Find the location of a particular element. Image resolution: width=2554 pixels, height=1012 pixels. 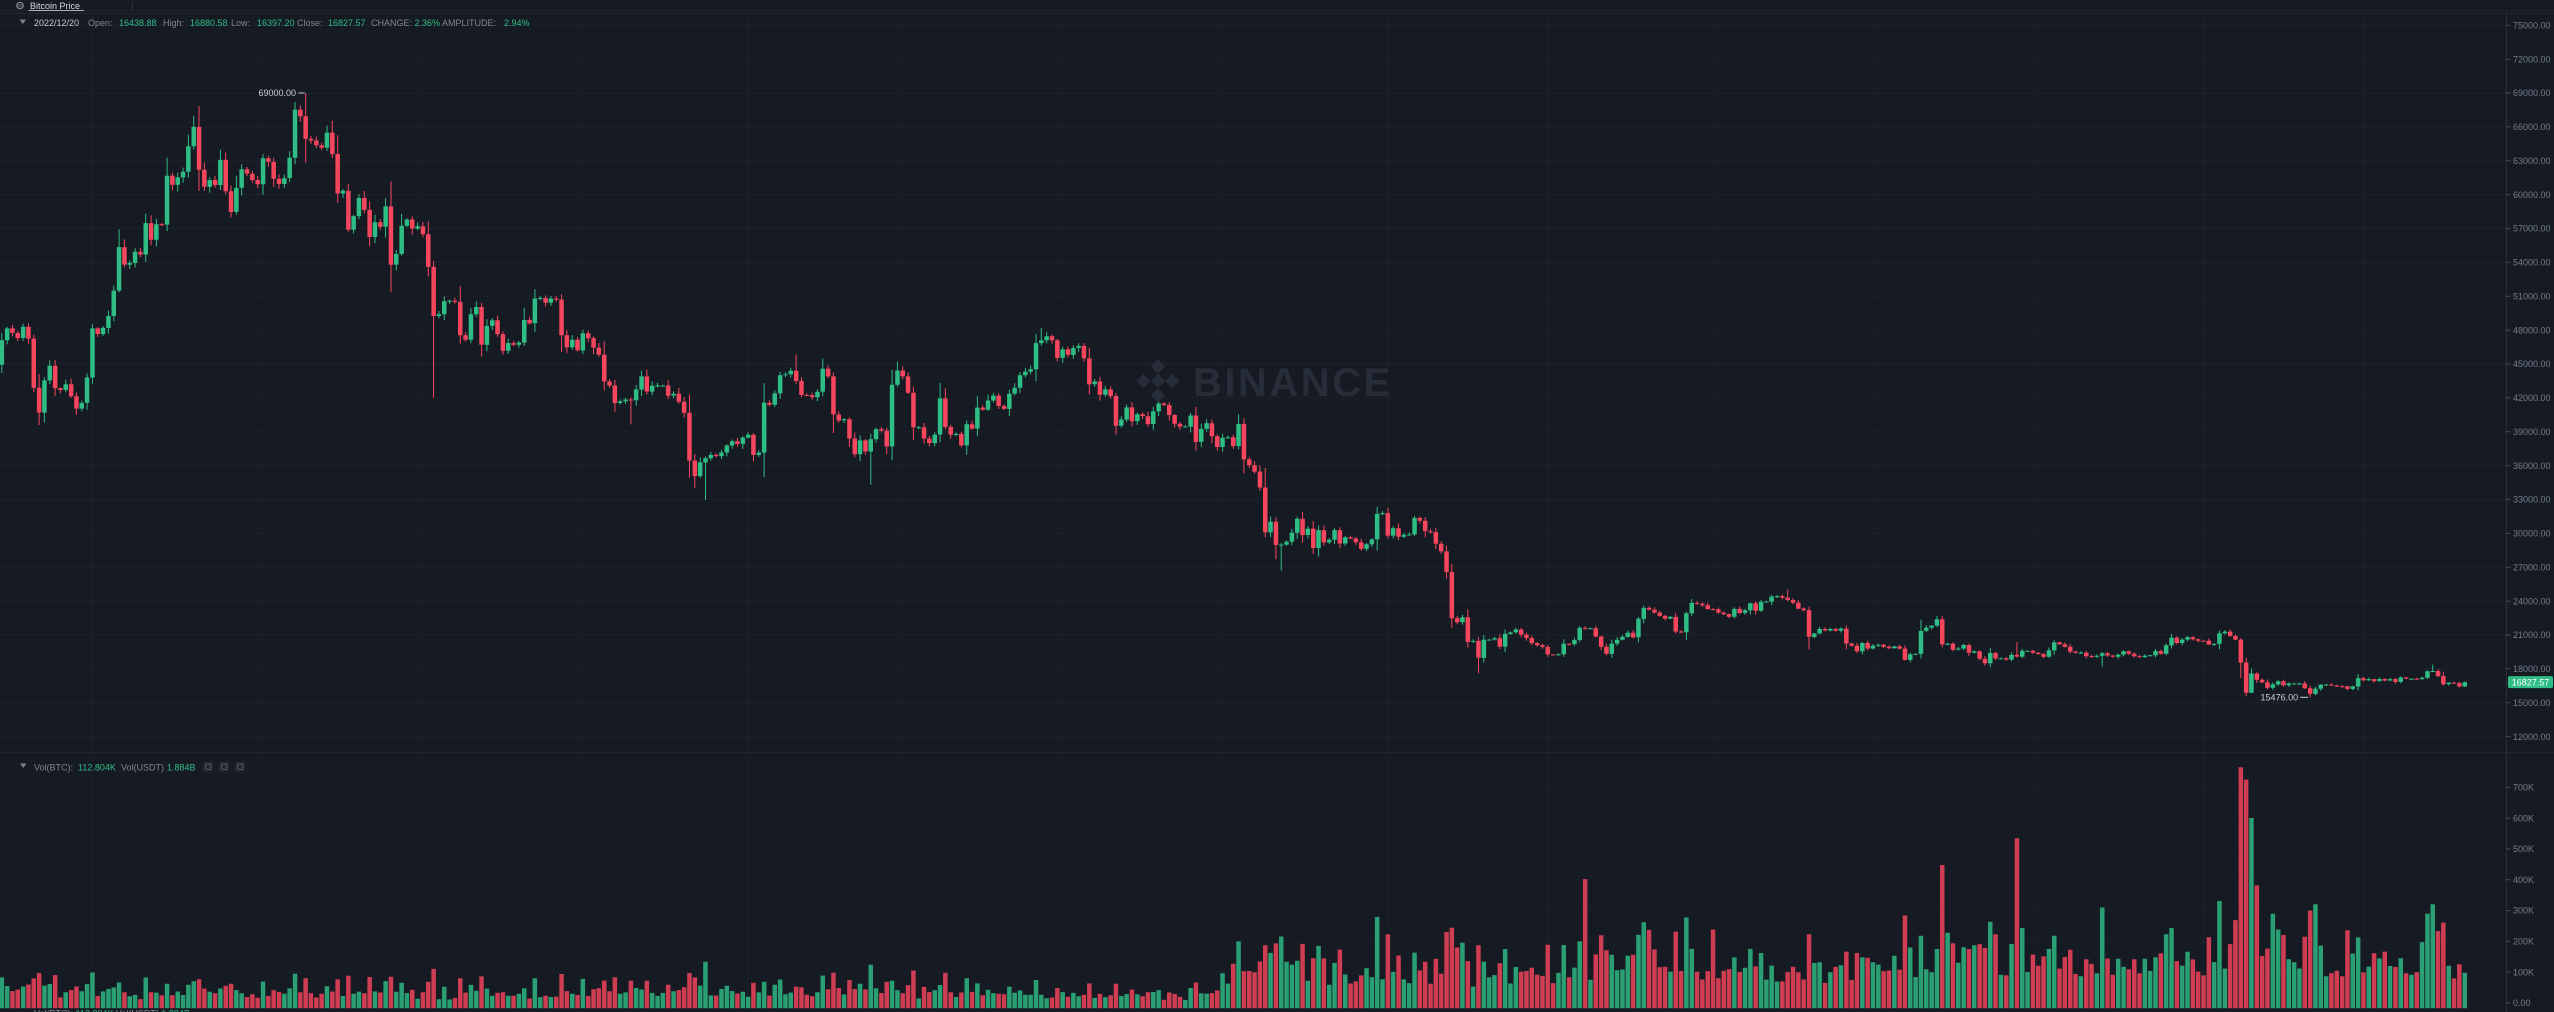

svg-text: 0.00 is located at coordinates (2522, 1003).